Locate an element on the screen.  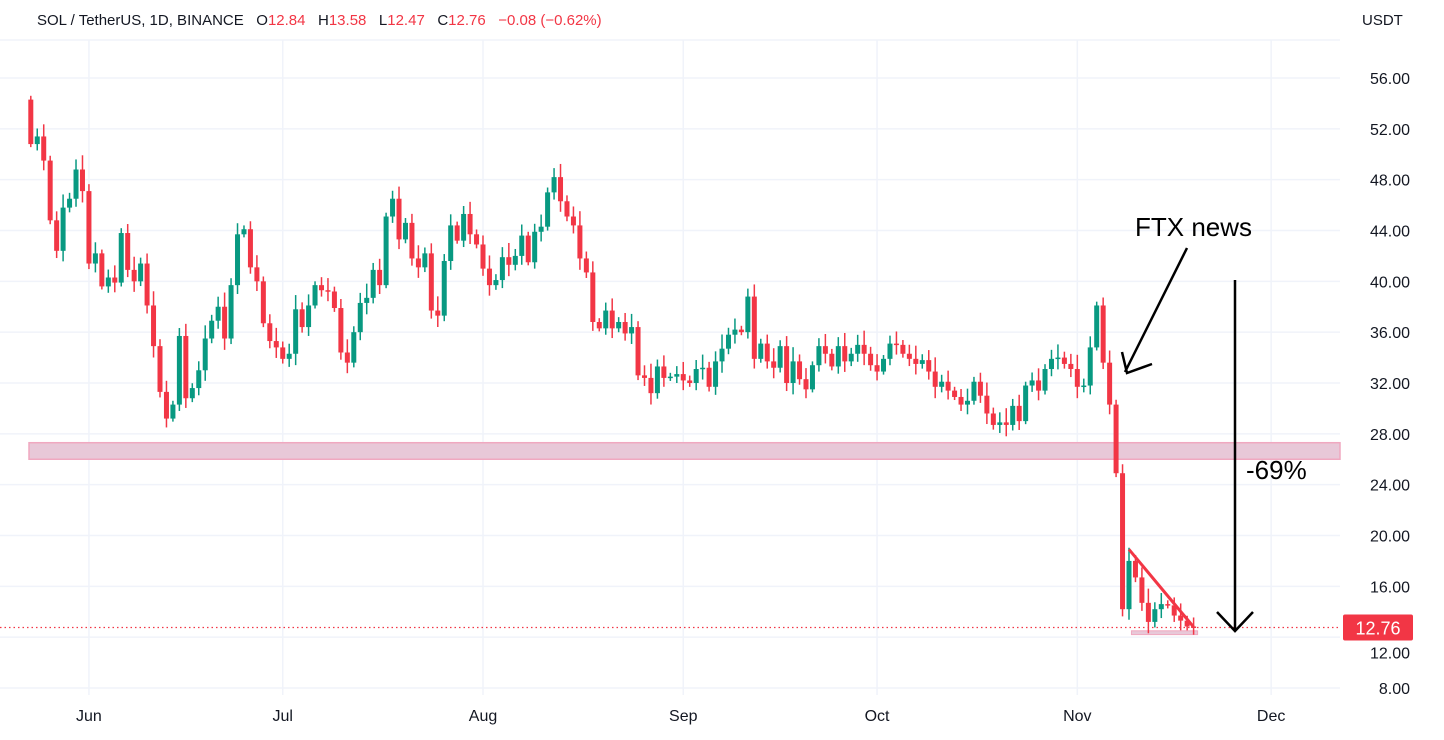
symbol-title: SOL / TetherUS, 1D, BINANCE is located at coordinates (140, 20).